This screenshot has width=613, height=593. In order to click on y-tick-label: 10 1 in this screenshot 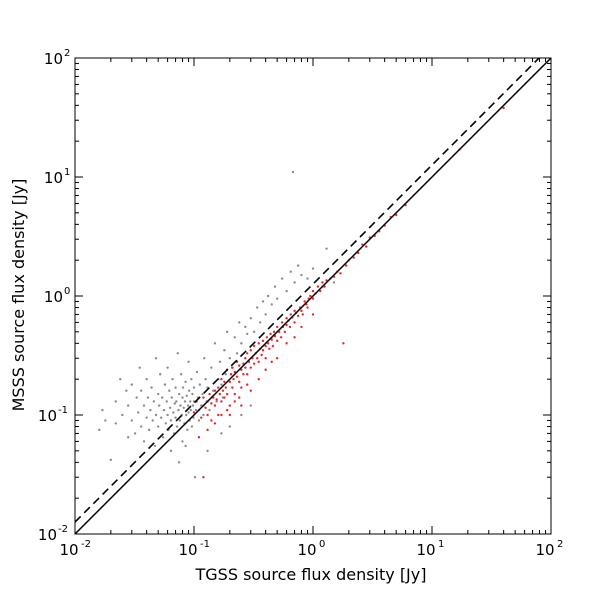, I will do `click(57, 177)`.